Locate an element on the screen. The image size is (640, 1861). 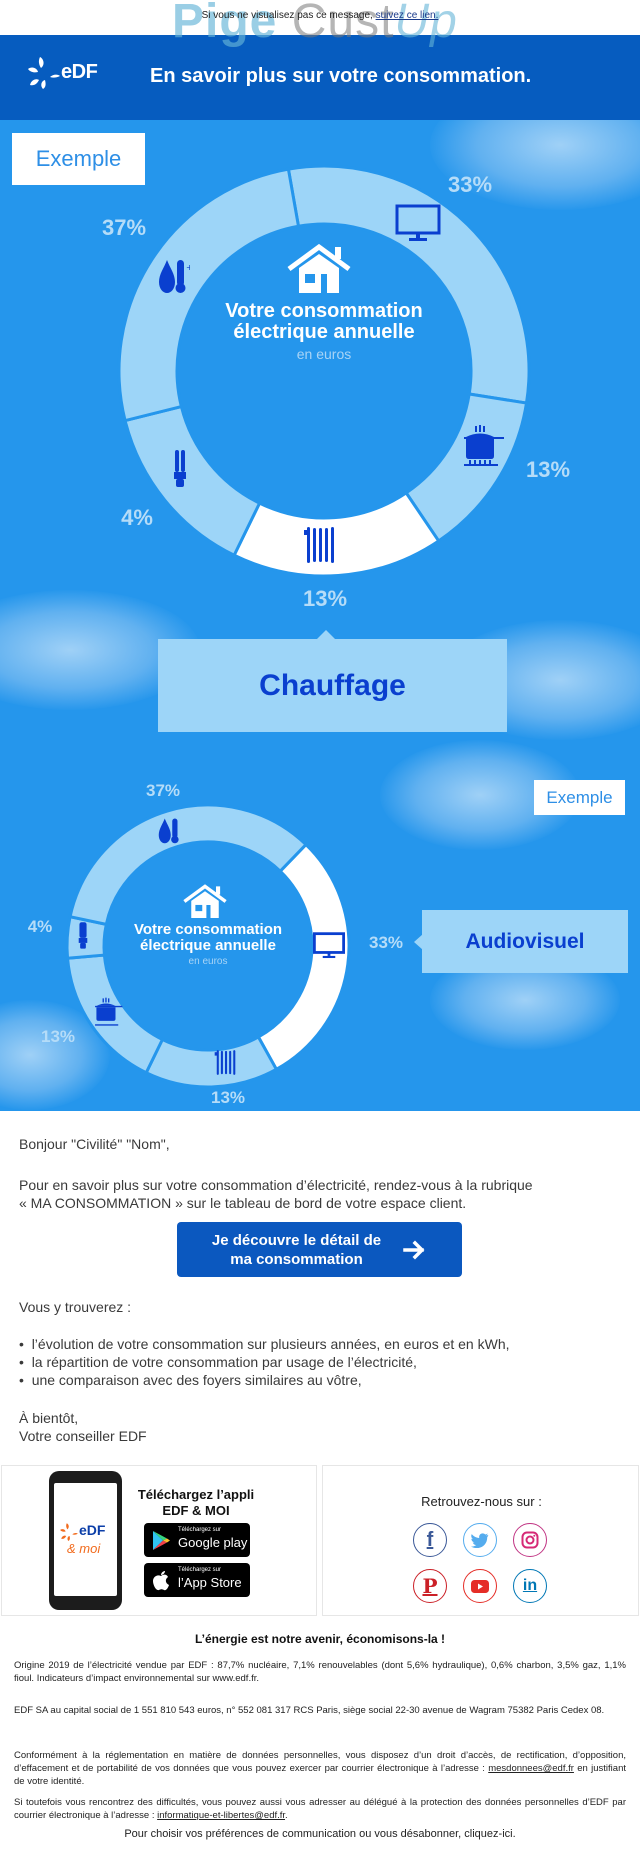
app-store-badge: Téléchargez sur l’App Store is located at coordinates (197, 1580).